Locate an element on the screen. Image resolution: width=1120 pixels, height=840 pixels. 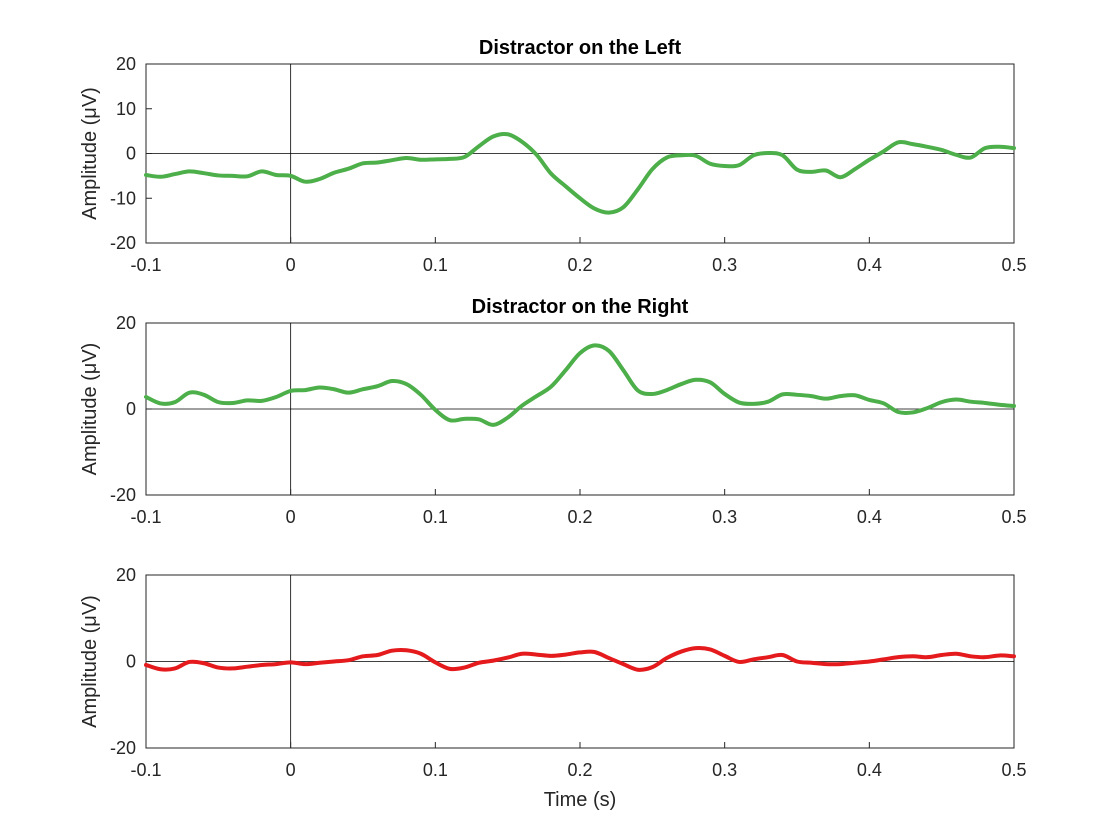
panel-title: Distractor on the Left is located at coordinates (580, 48).